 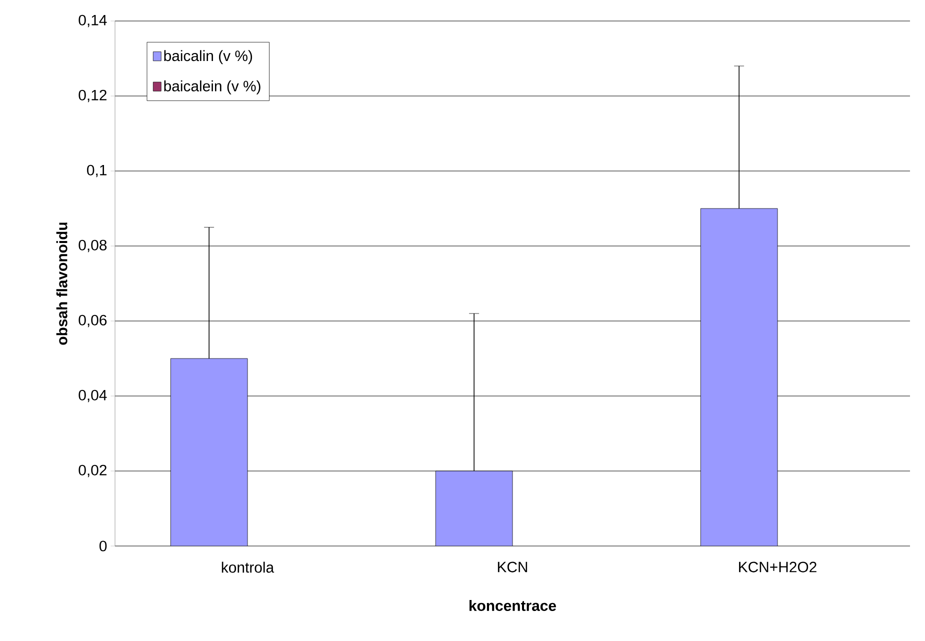 What do you see at coordinates (92, 246) in the screenshot?
I see `y-tick-label: 0,08` at bounding box center [92, 246].